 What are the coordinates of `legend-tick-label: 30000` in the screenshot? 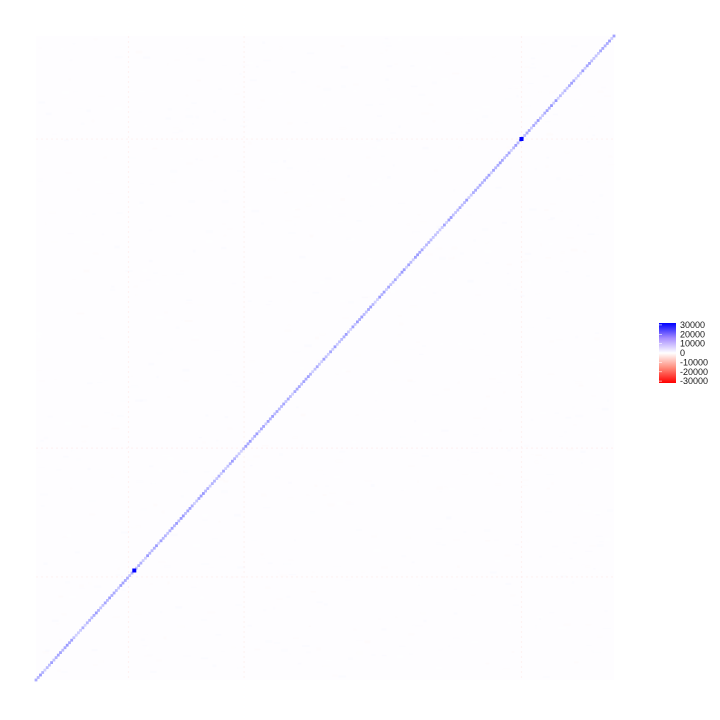 It's located at (692, 325).